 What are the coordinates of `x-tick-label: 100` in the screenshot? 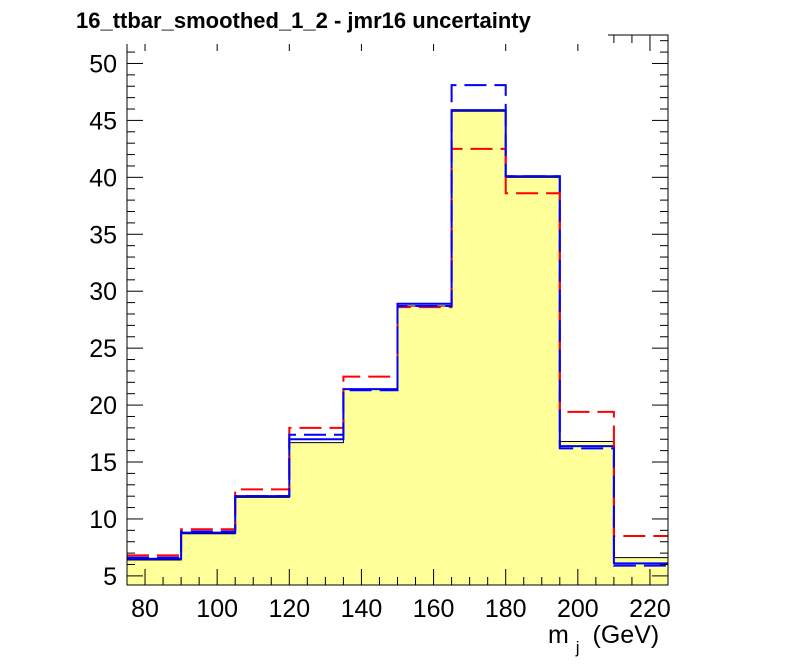 It's located at (217, 609).